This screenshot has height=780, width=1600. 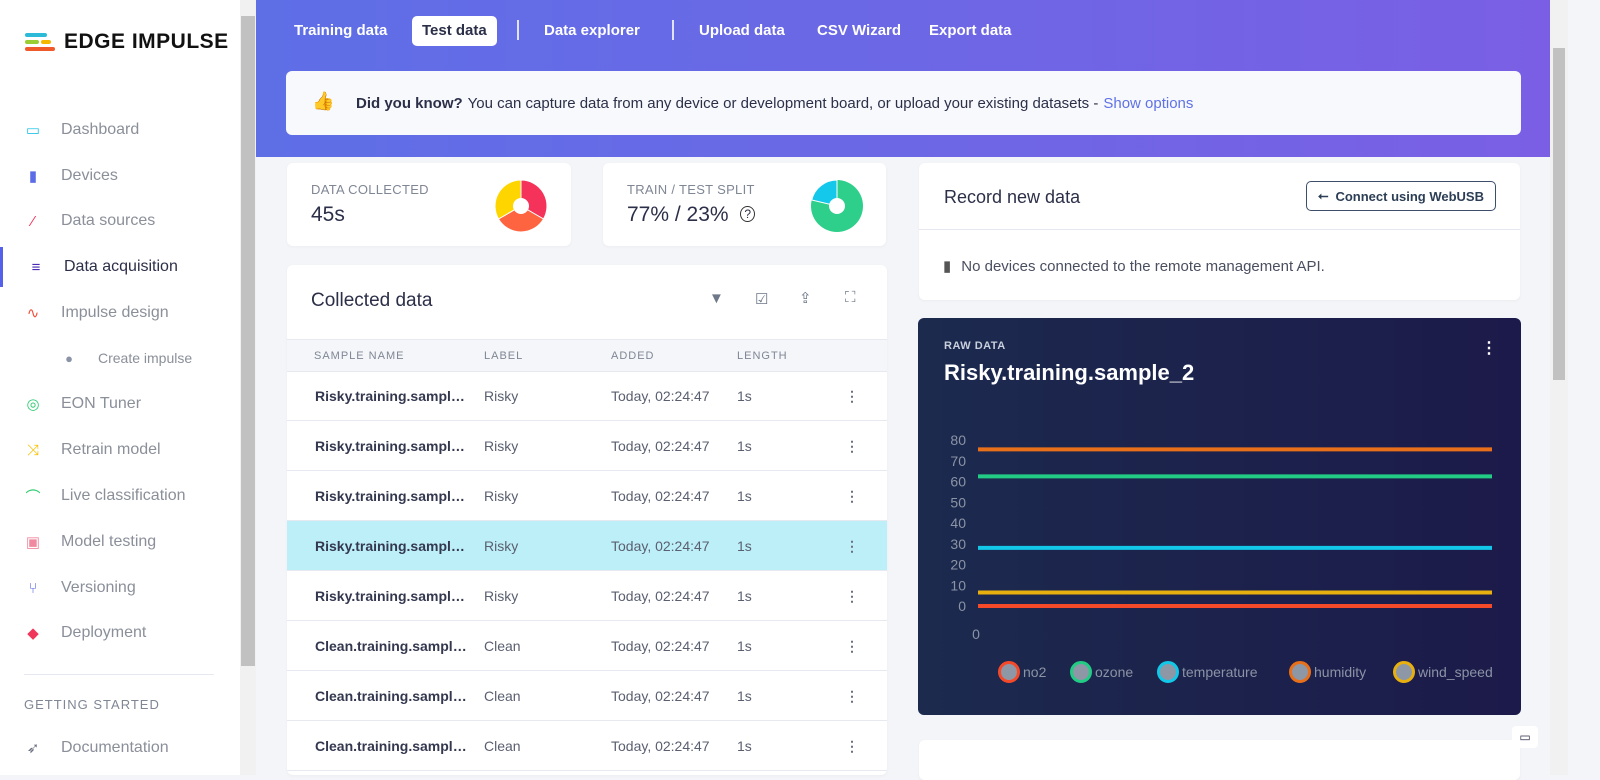 I want to click on wand-icon: ⁄, so click(x=33, y=221).